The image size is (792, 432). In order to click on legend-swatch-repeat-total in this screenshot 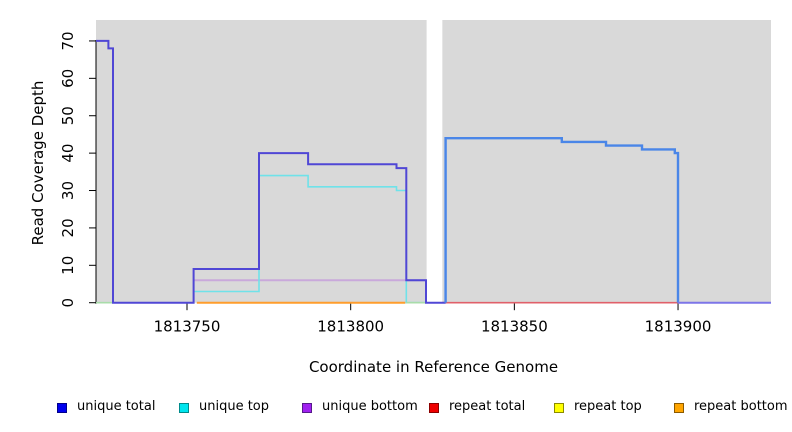, I will do `click(434, 408)`.